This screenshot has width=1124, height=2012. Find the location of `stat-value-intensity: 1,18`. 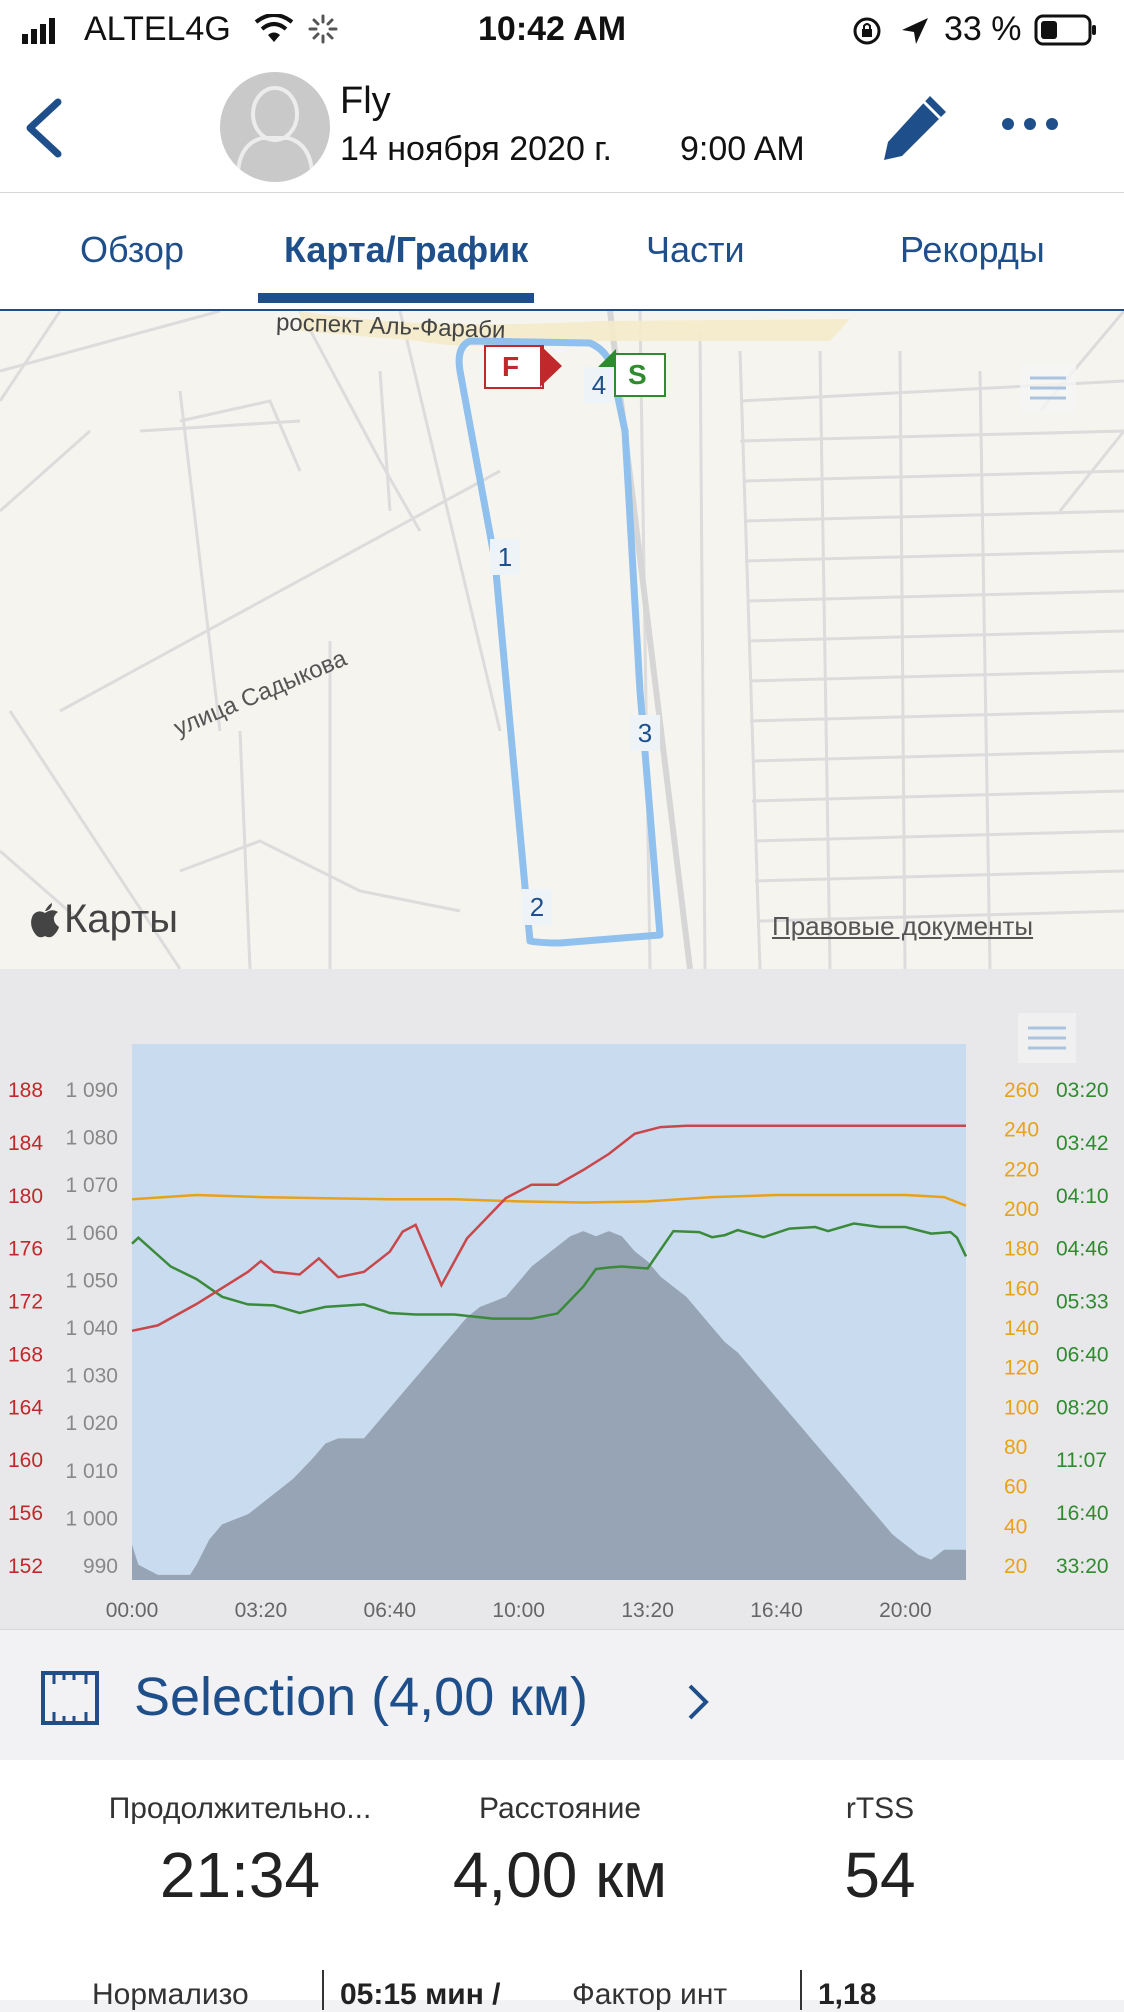

stat-value-intensity: 1,18 is located at coordinates (847, 1994).